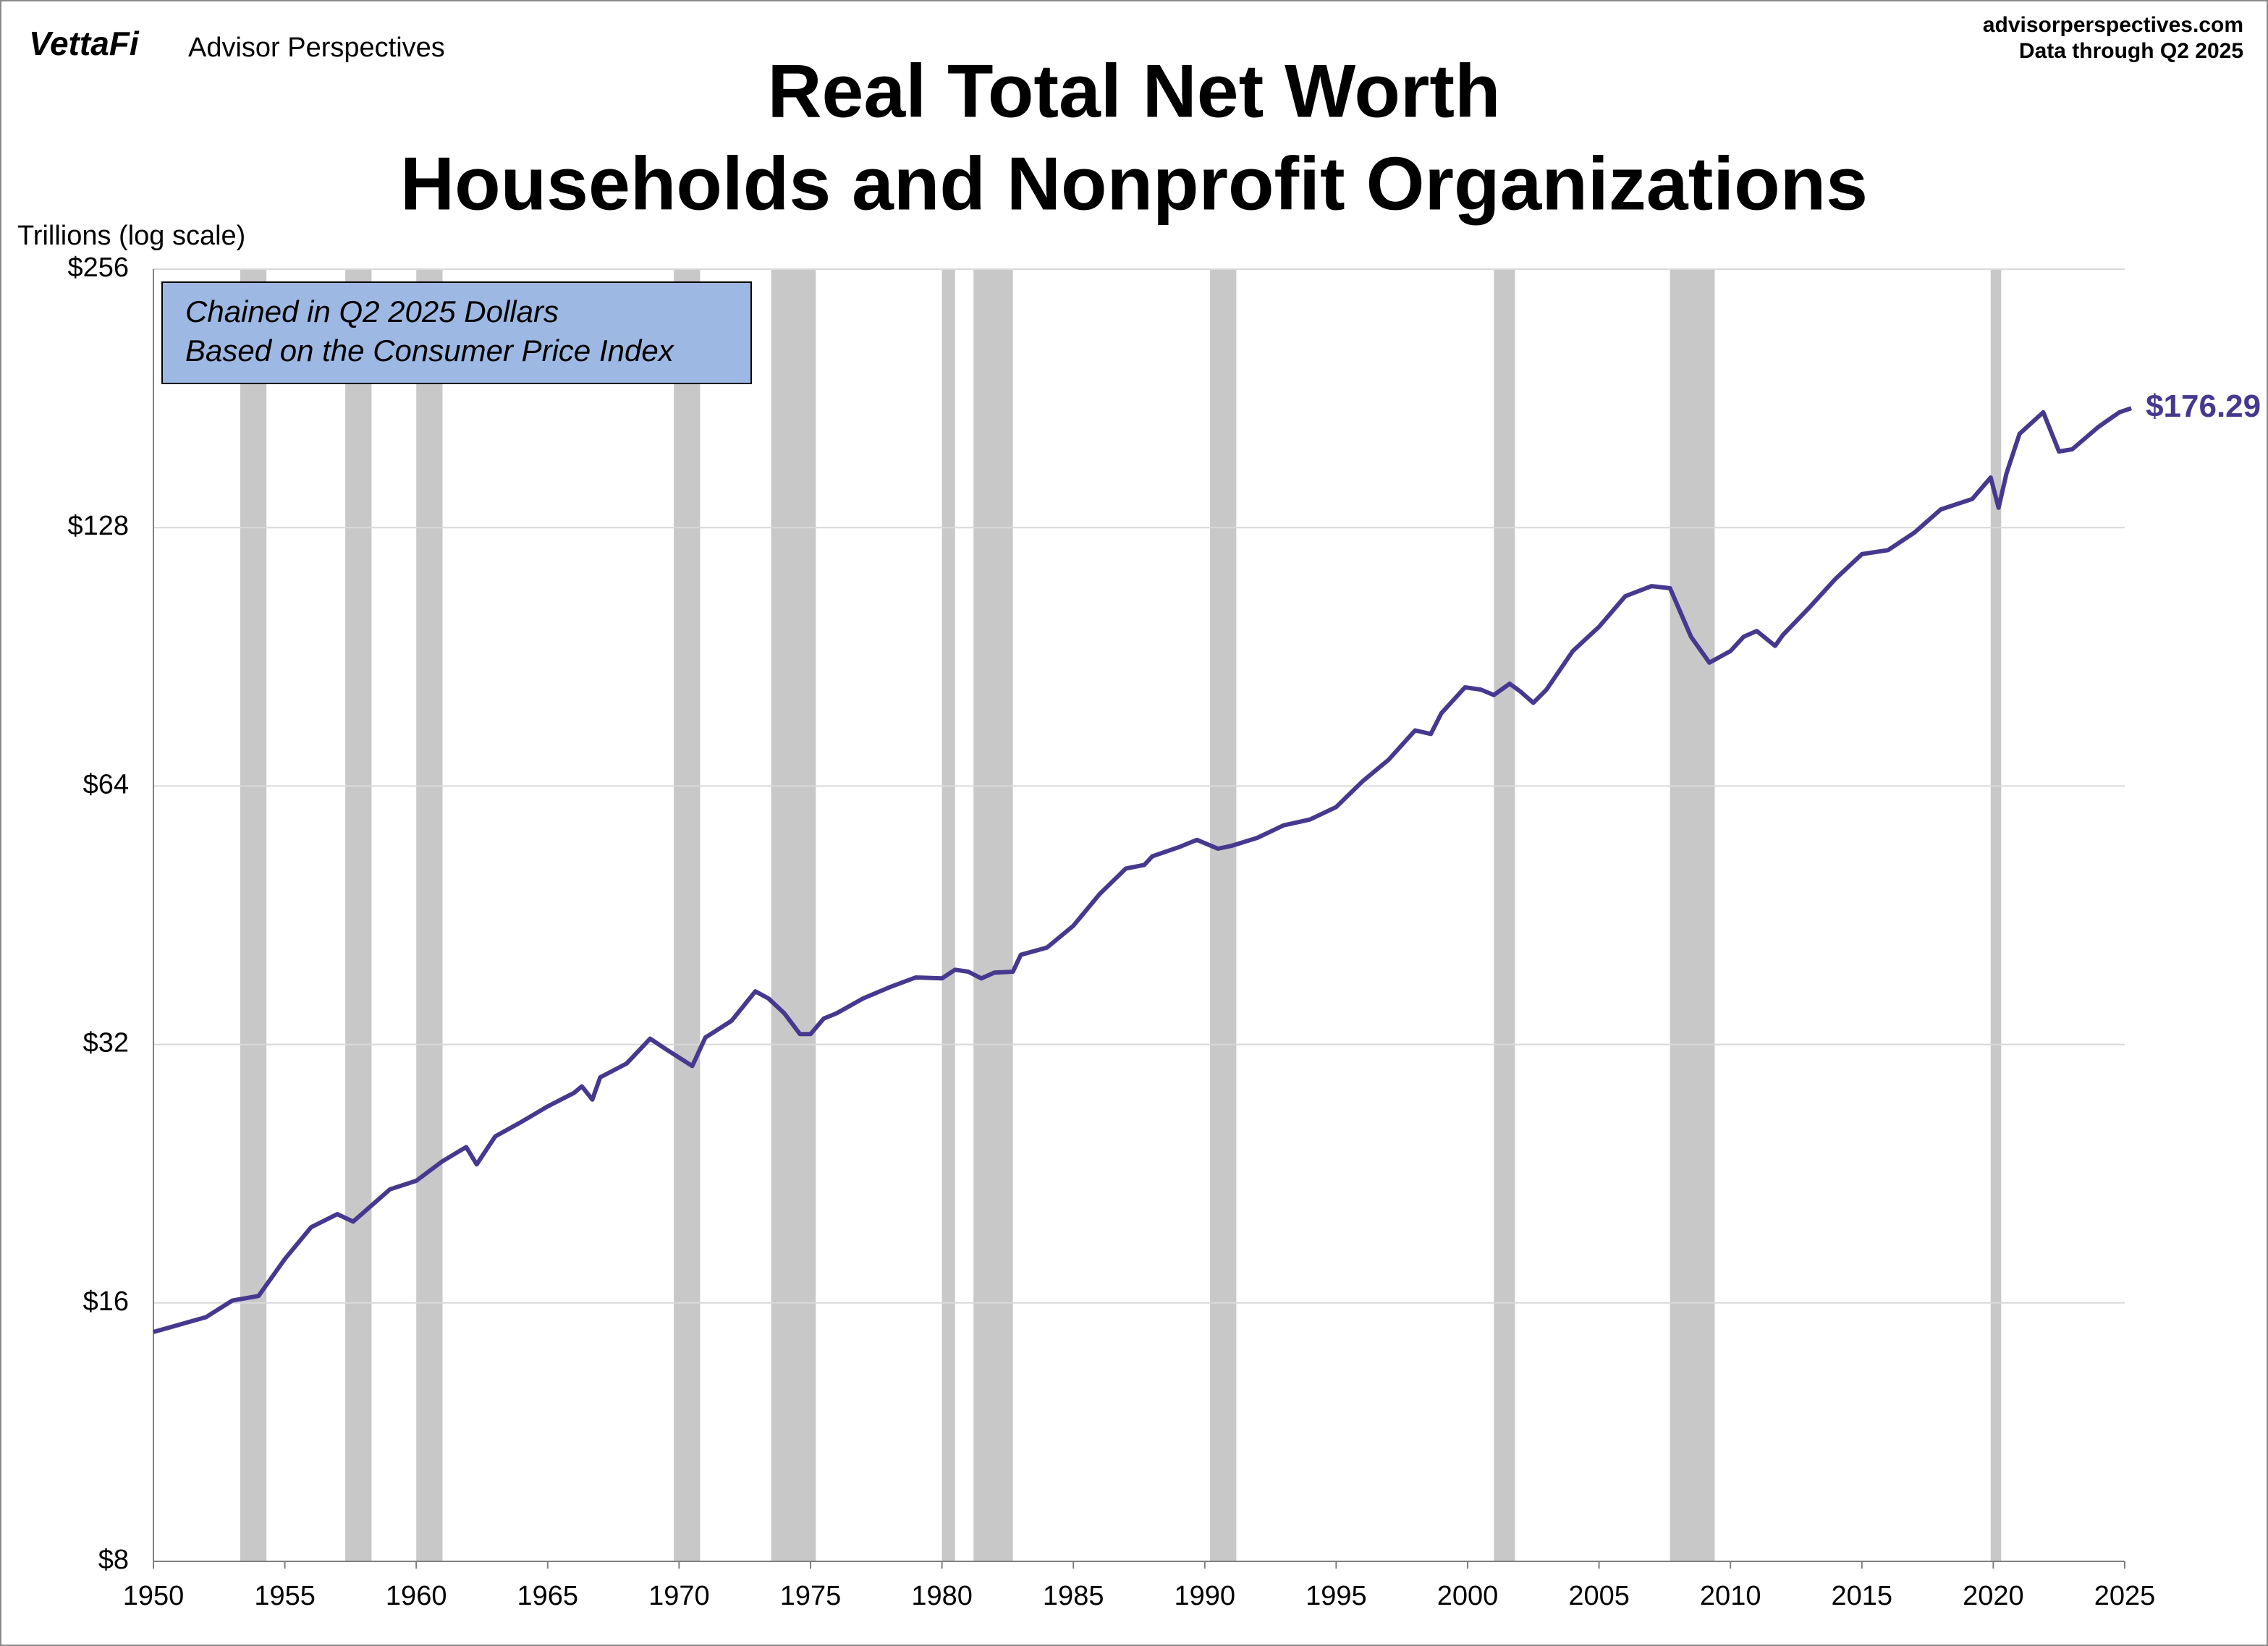  Describe the element at coordinates (942, 1596) in the screenshot. I see `x-tick-label: 1980` at that location.